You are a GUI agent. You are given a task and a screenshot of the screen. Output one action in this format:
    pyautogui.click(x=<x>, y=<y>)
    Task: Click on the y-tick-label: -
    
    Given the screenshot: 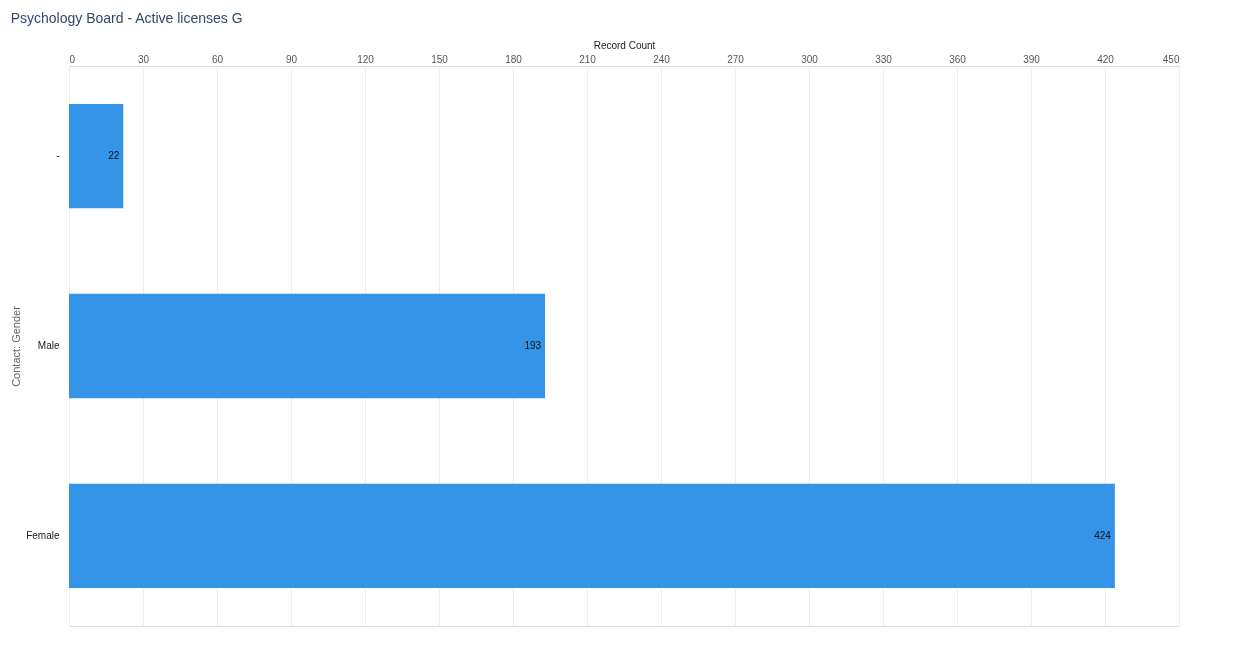 What is the action you would take?
    pyautogui.click(x=58, y=156)
    